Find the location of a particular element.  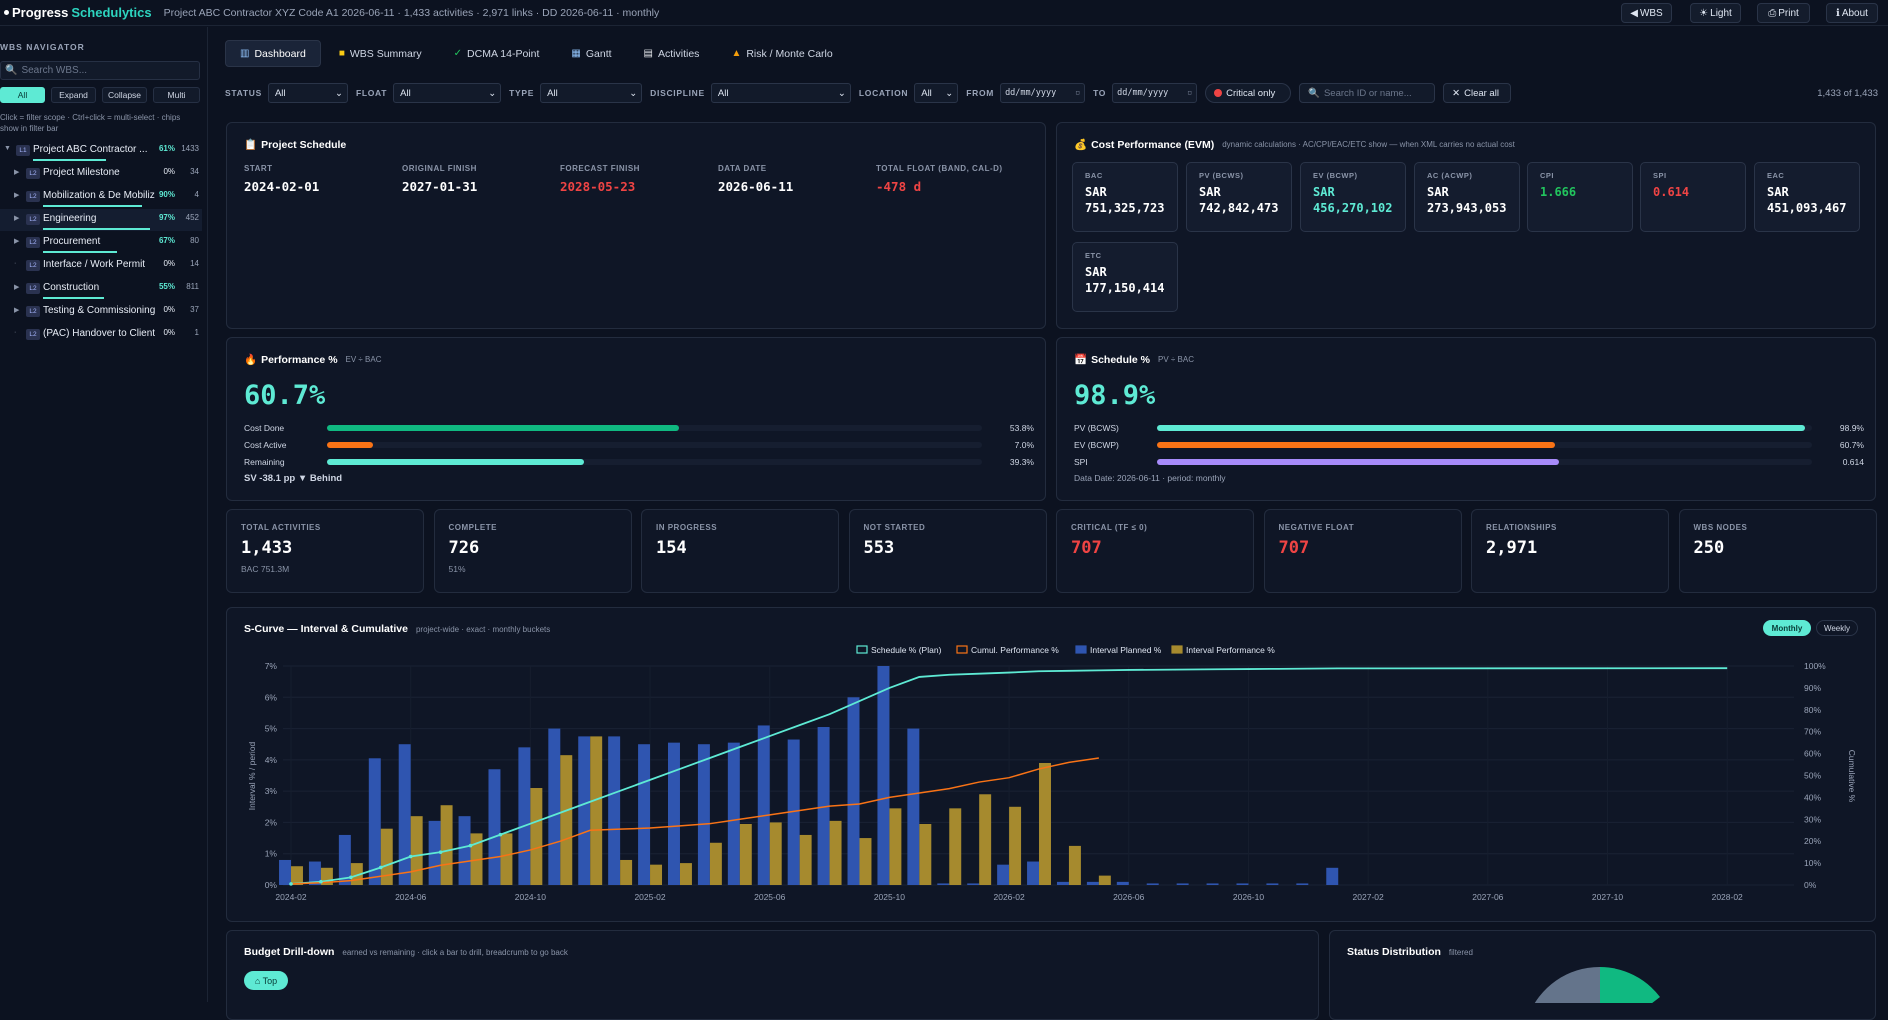

monthly-toggle: Monthly is located at coordinates (1787, 628).